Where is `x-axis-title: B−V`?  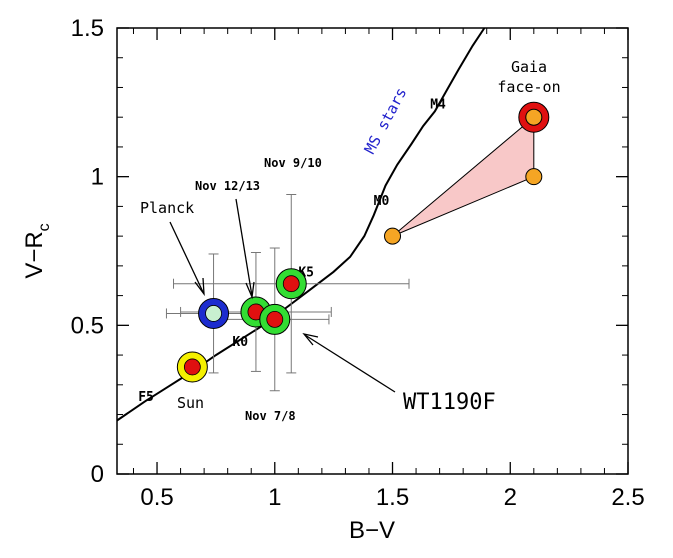 x-axis-title: B−V is located at coordinates (372, 530).